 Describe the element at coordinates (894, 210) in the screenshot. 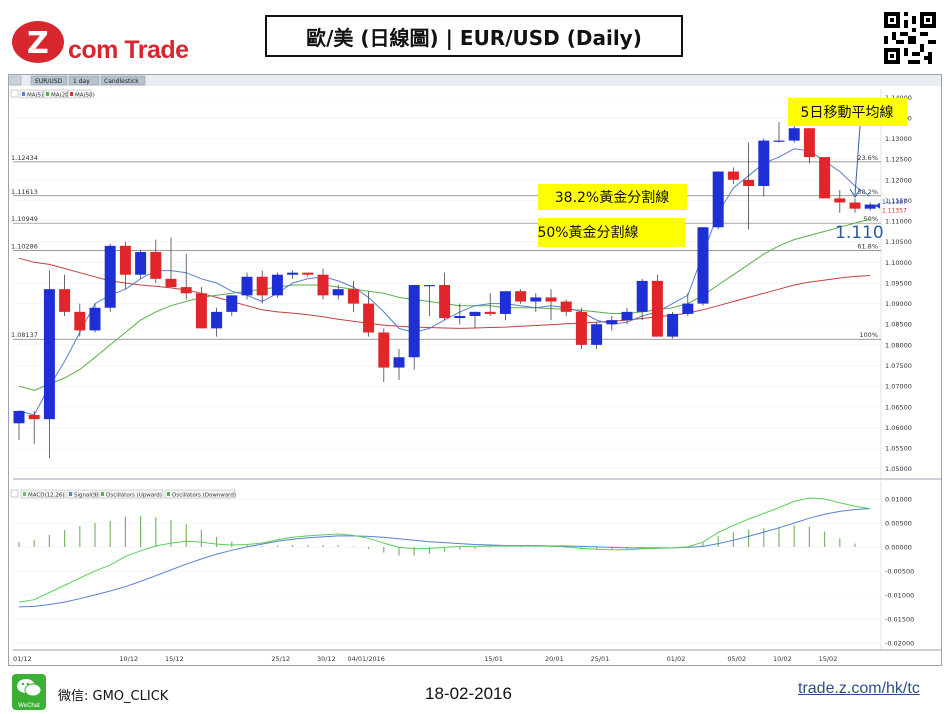

I see `last-price-tag: 1.11357` at that location.